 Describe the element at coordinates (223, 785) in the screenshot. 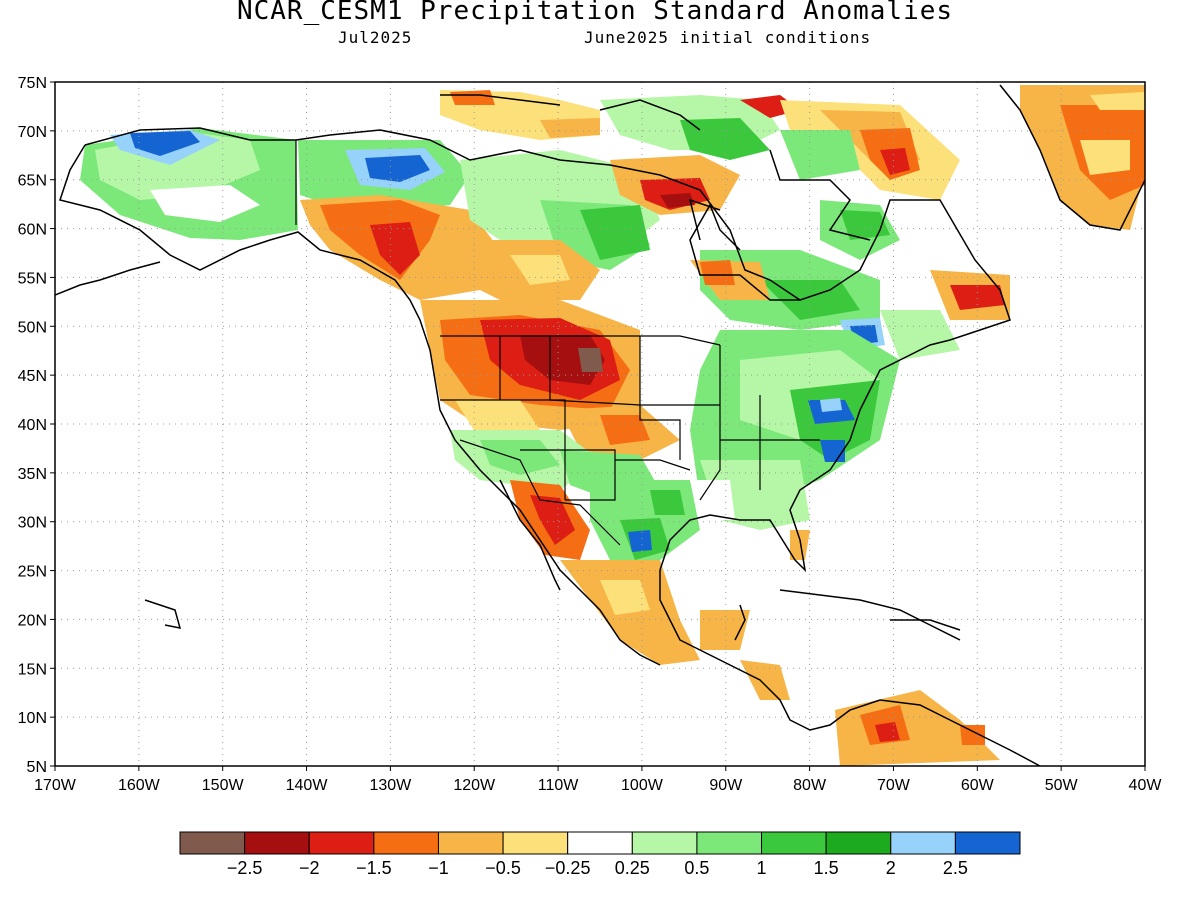

I see `lon-tick-label: 150W` at that location.